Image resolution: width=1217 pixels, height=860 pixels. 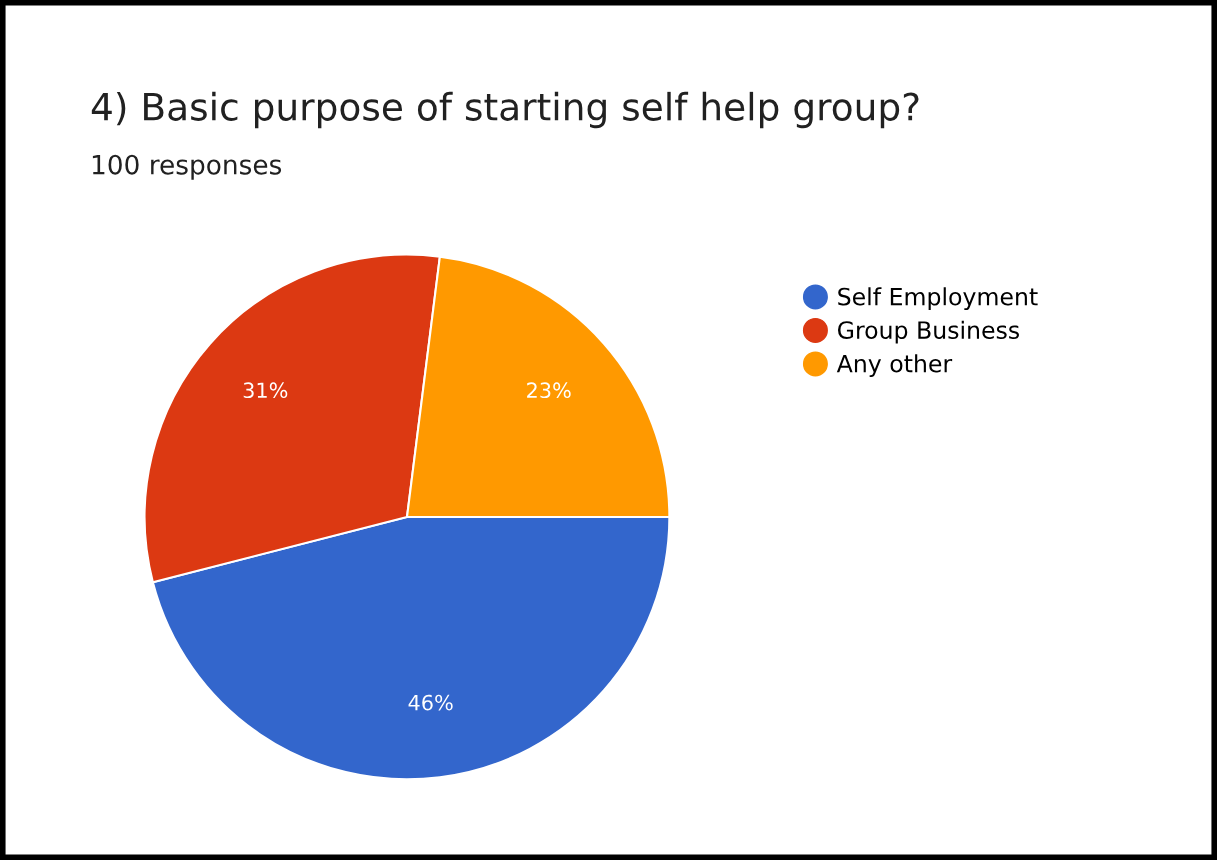 I want to click on data-label: 31%, so click(x=265, y=390).